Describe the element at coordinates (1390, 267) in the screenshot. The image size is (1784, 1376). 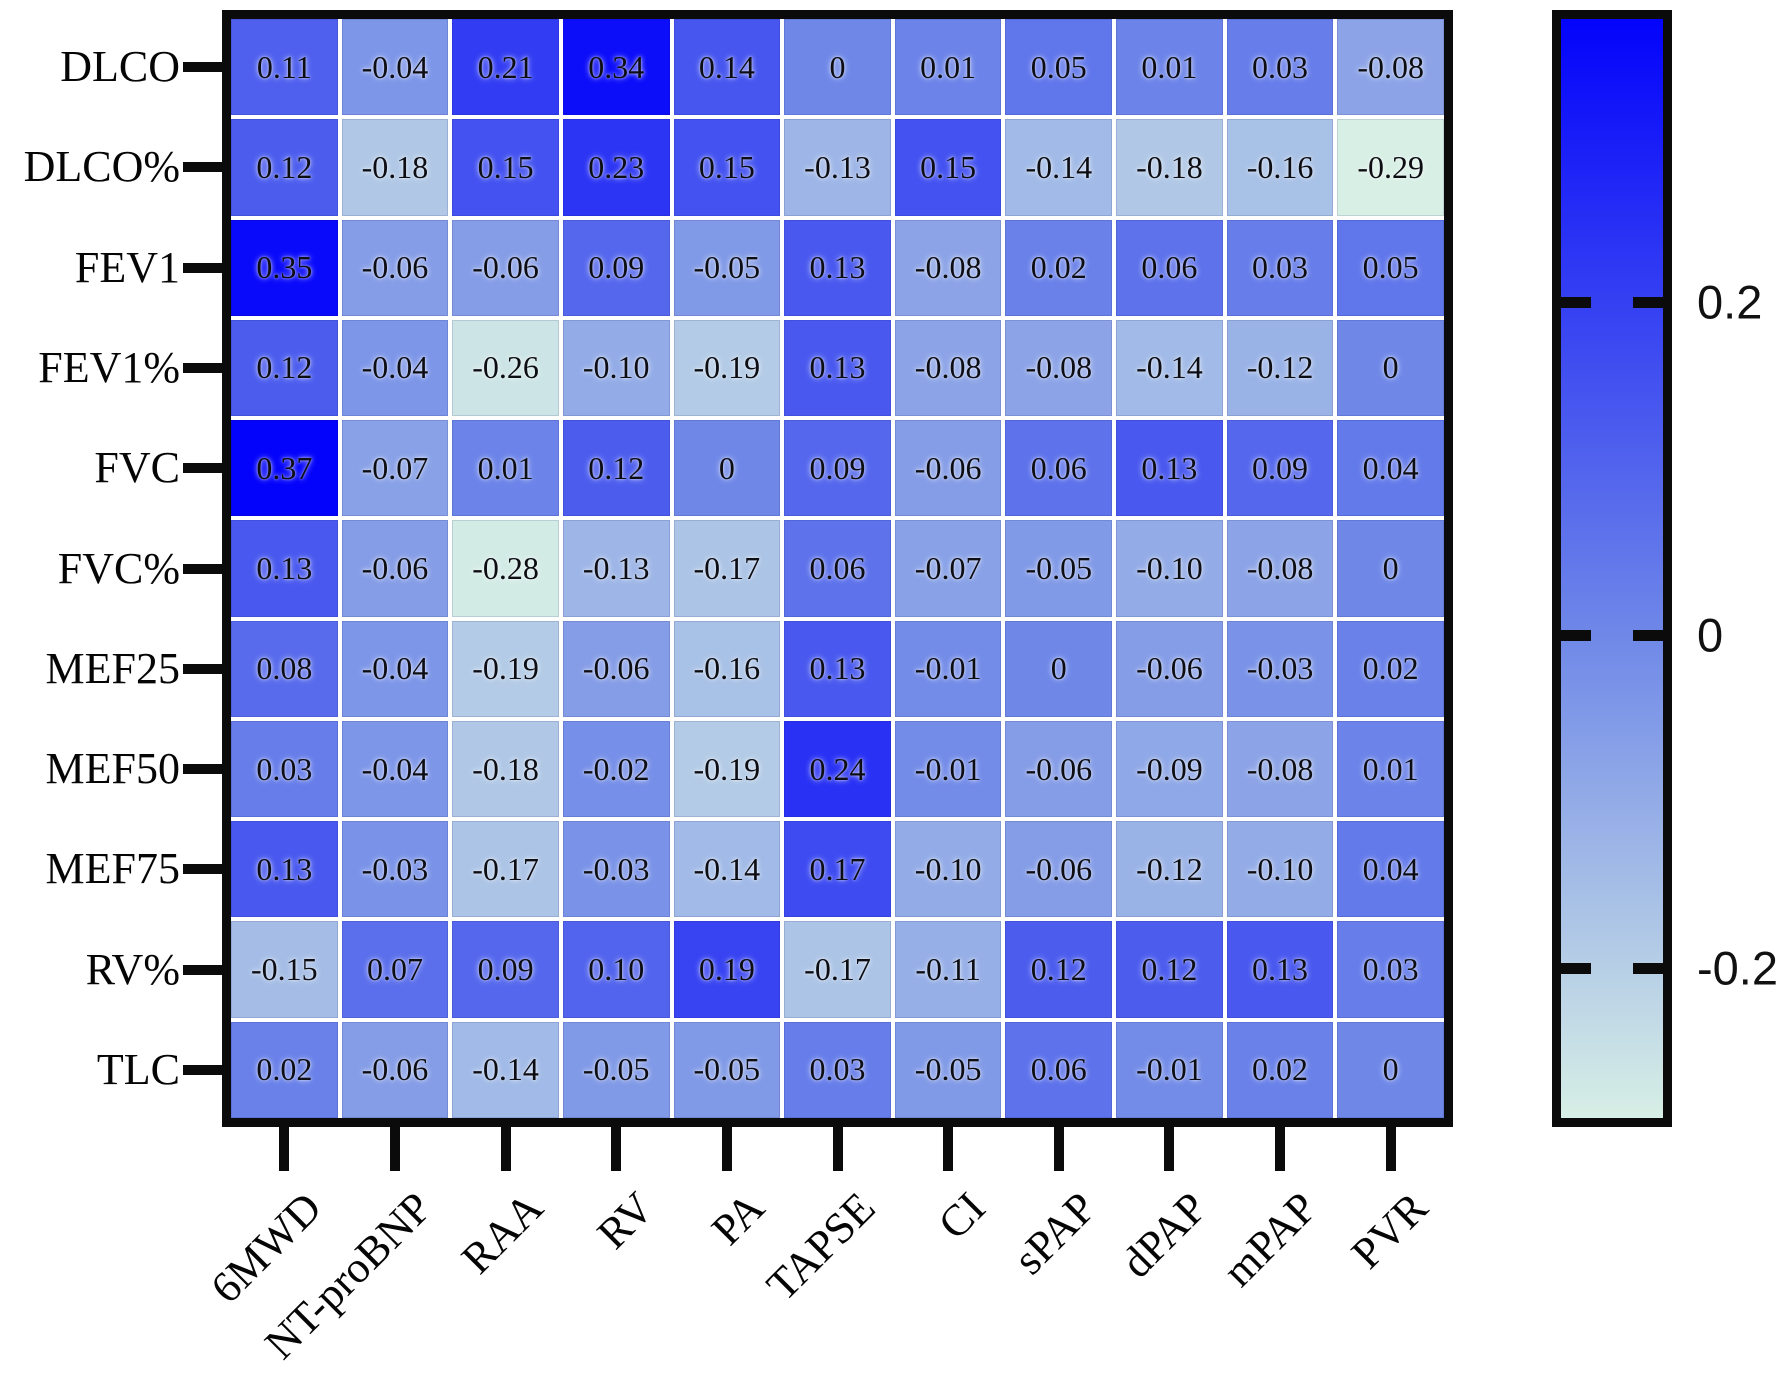
I see `heatmap-cell-FEV1-PVR: 0.05` at that location.